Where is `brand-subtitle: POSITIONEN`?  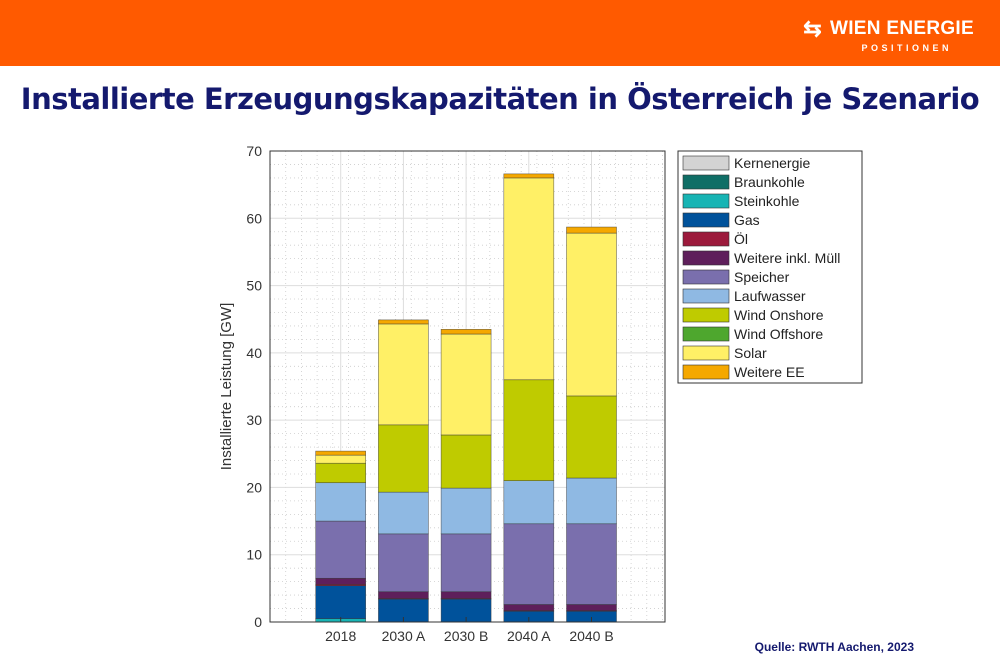 brand-subtitle: POSITIONEN is located at coordinates (906, 48).